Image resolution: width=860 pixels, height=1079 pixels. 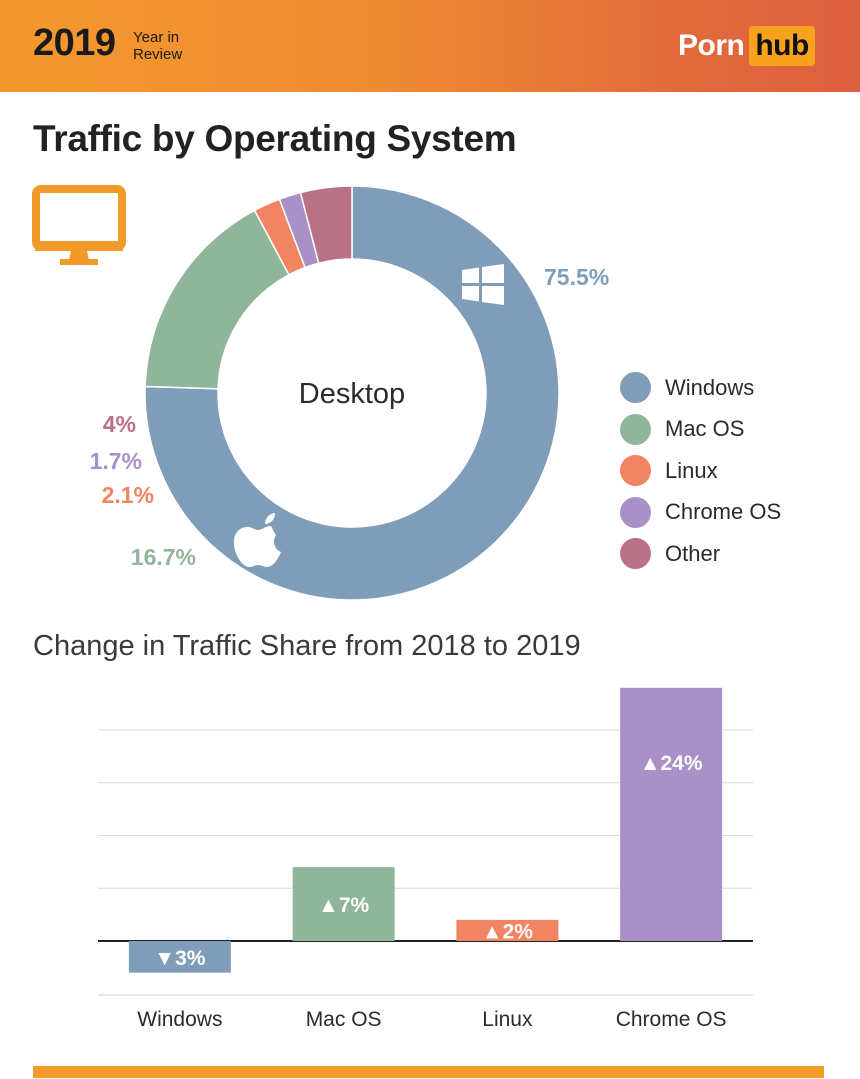 I want to click on bar-value-label-mac-os: ▲7%, so click(x=343, y=905).